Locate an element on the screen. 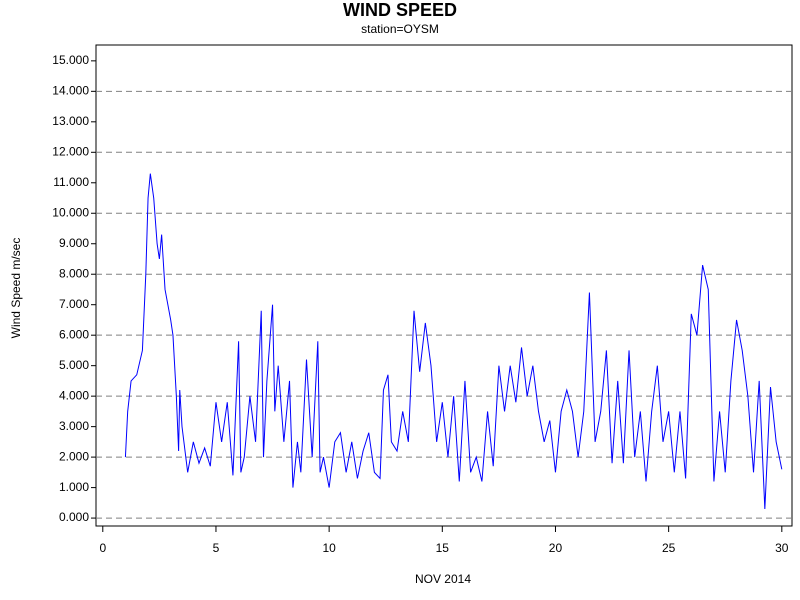 The image size is (800, 600). x-tick-label: 30 is located at coordinates (782, 548).